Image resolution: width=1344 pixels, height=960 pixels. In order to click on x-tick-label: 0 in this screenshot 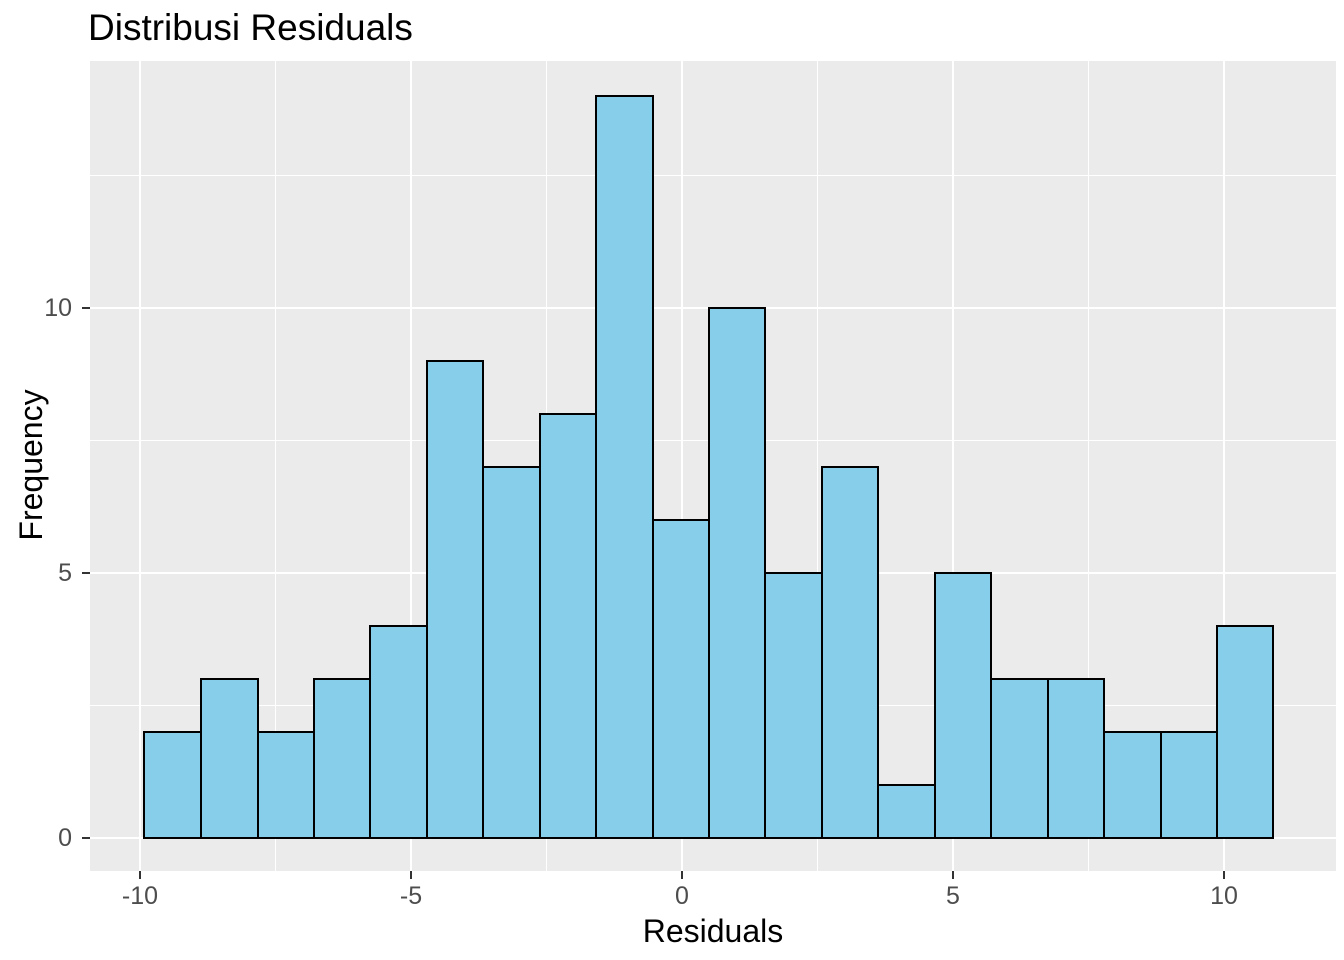, I will do `click(682, 896)`.